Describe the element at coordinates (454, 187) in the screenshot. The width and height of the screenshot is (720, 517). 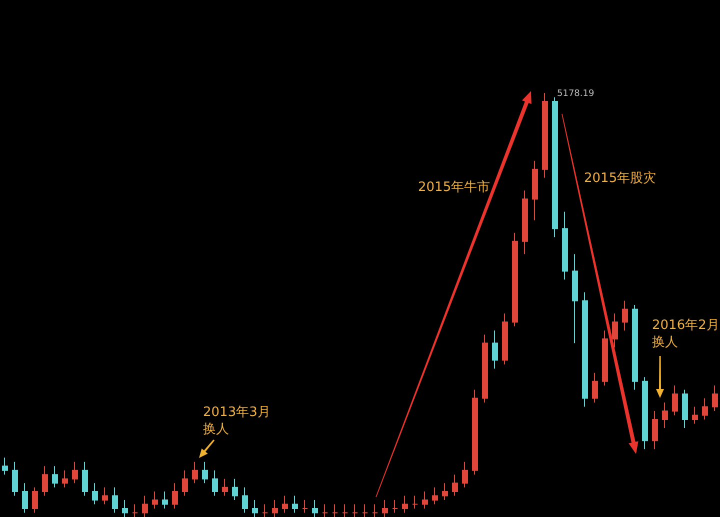
I see `annotation: 2015年牛市` at that location.